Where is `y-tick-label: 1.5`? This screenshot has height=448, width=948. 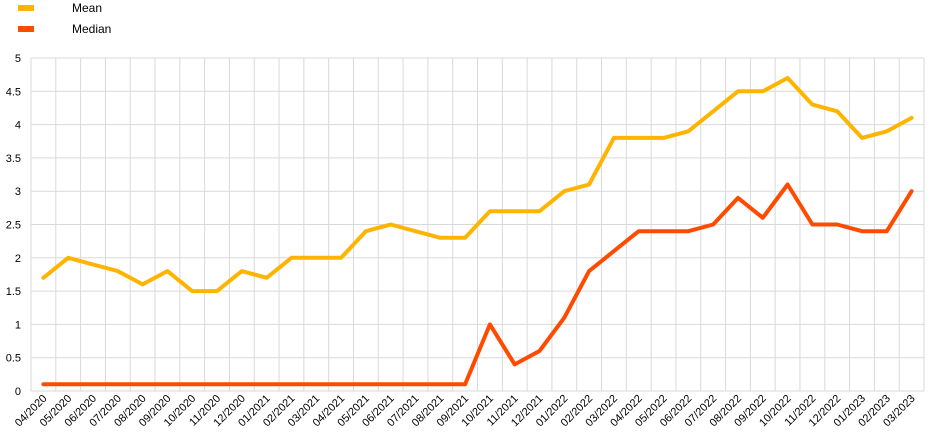 y-tick-label: 1.5 is located at coordinates (13, 292).